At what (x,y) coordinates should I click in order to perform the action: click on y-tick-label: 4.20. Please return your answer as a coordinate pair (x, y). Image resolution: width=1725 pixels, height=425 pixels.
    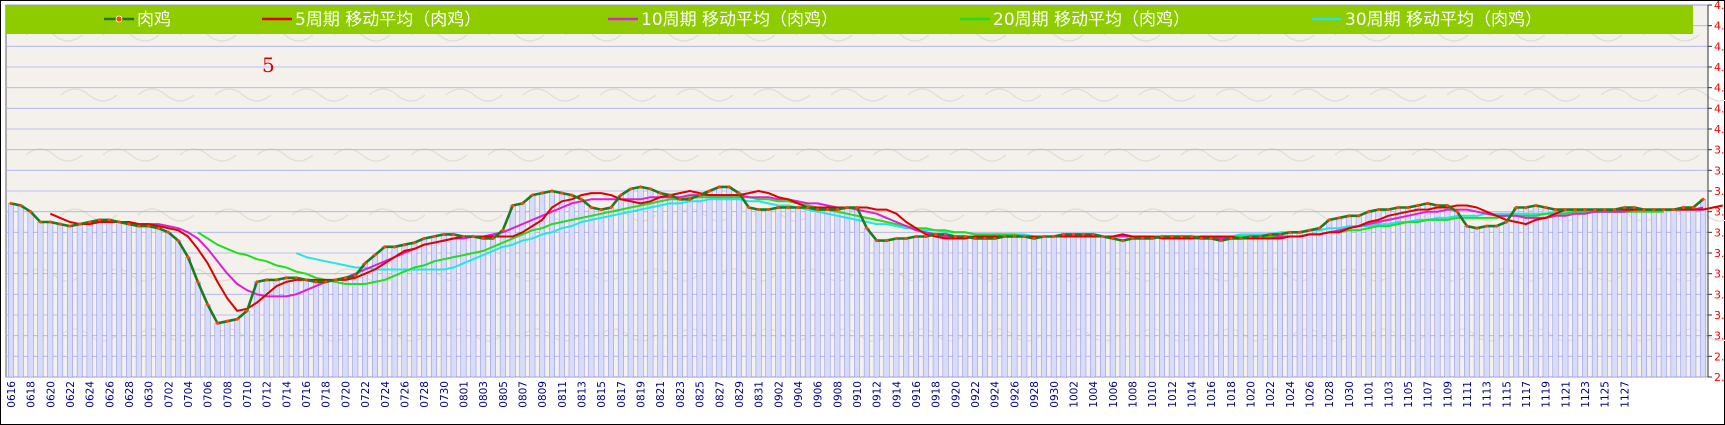
    Looking at the image, I should click on (1719, 88).